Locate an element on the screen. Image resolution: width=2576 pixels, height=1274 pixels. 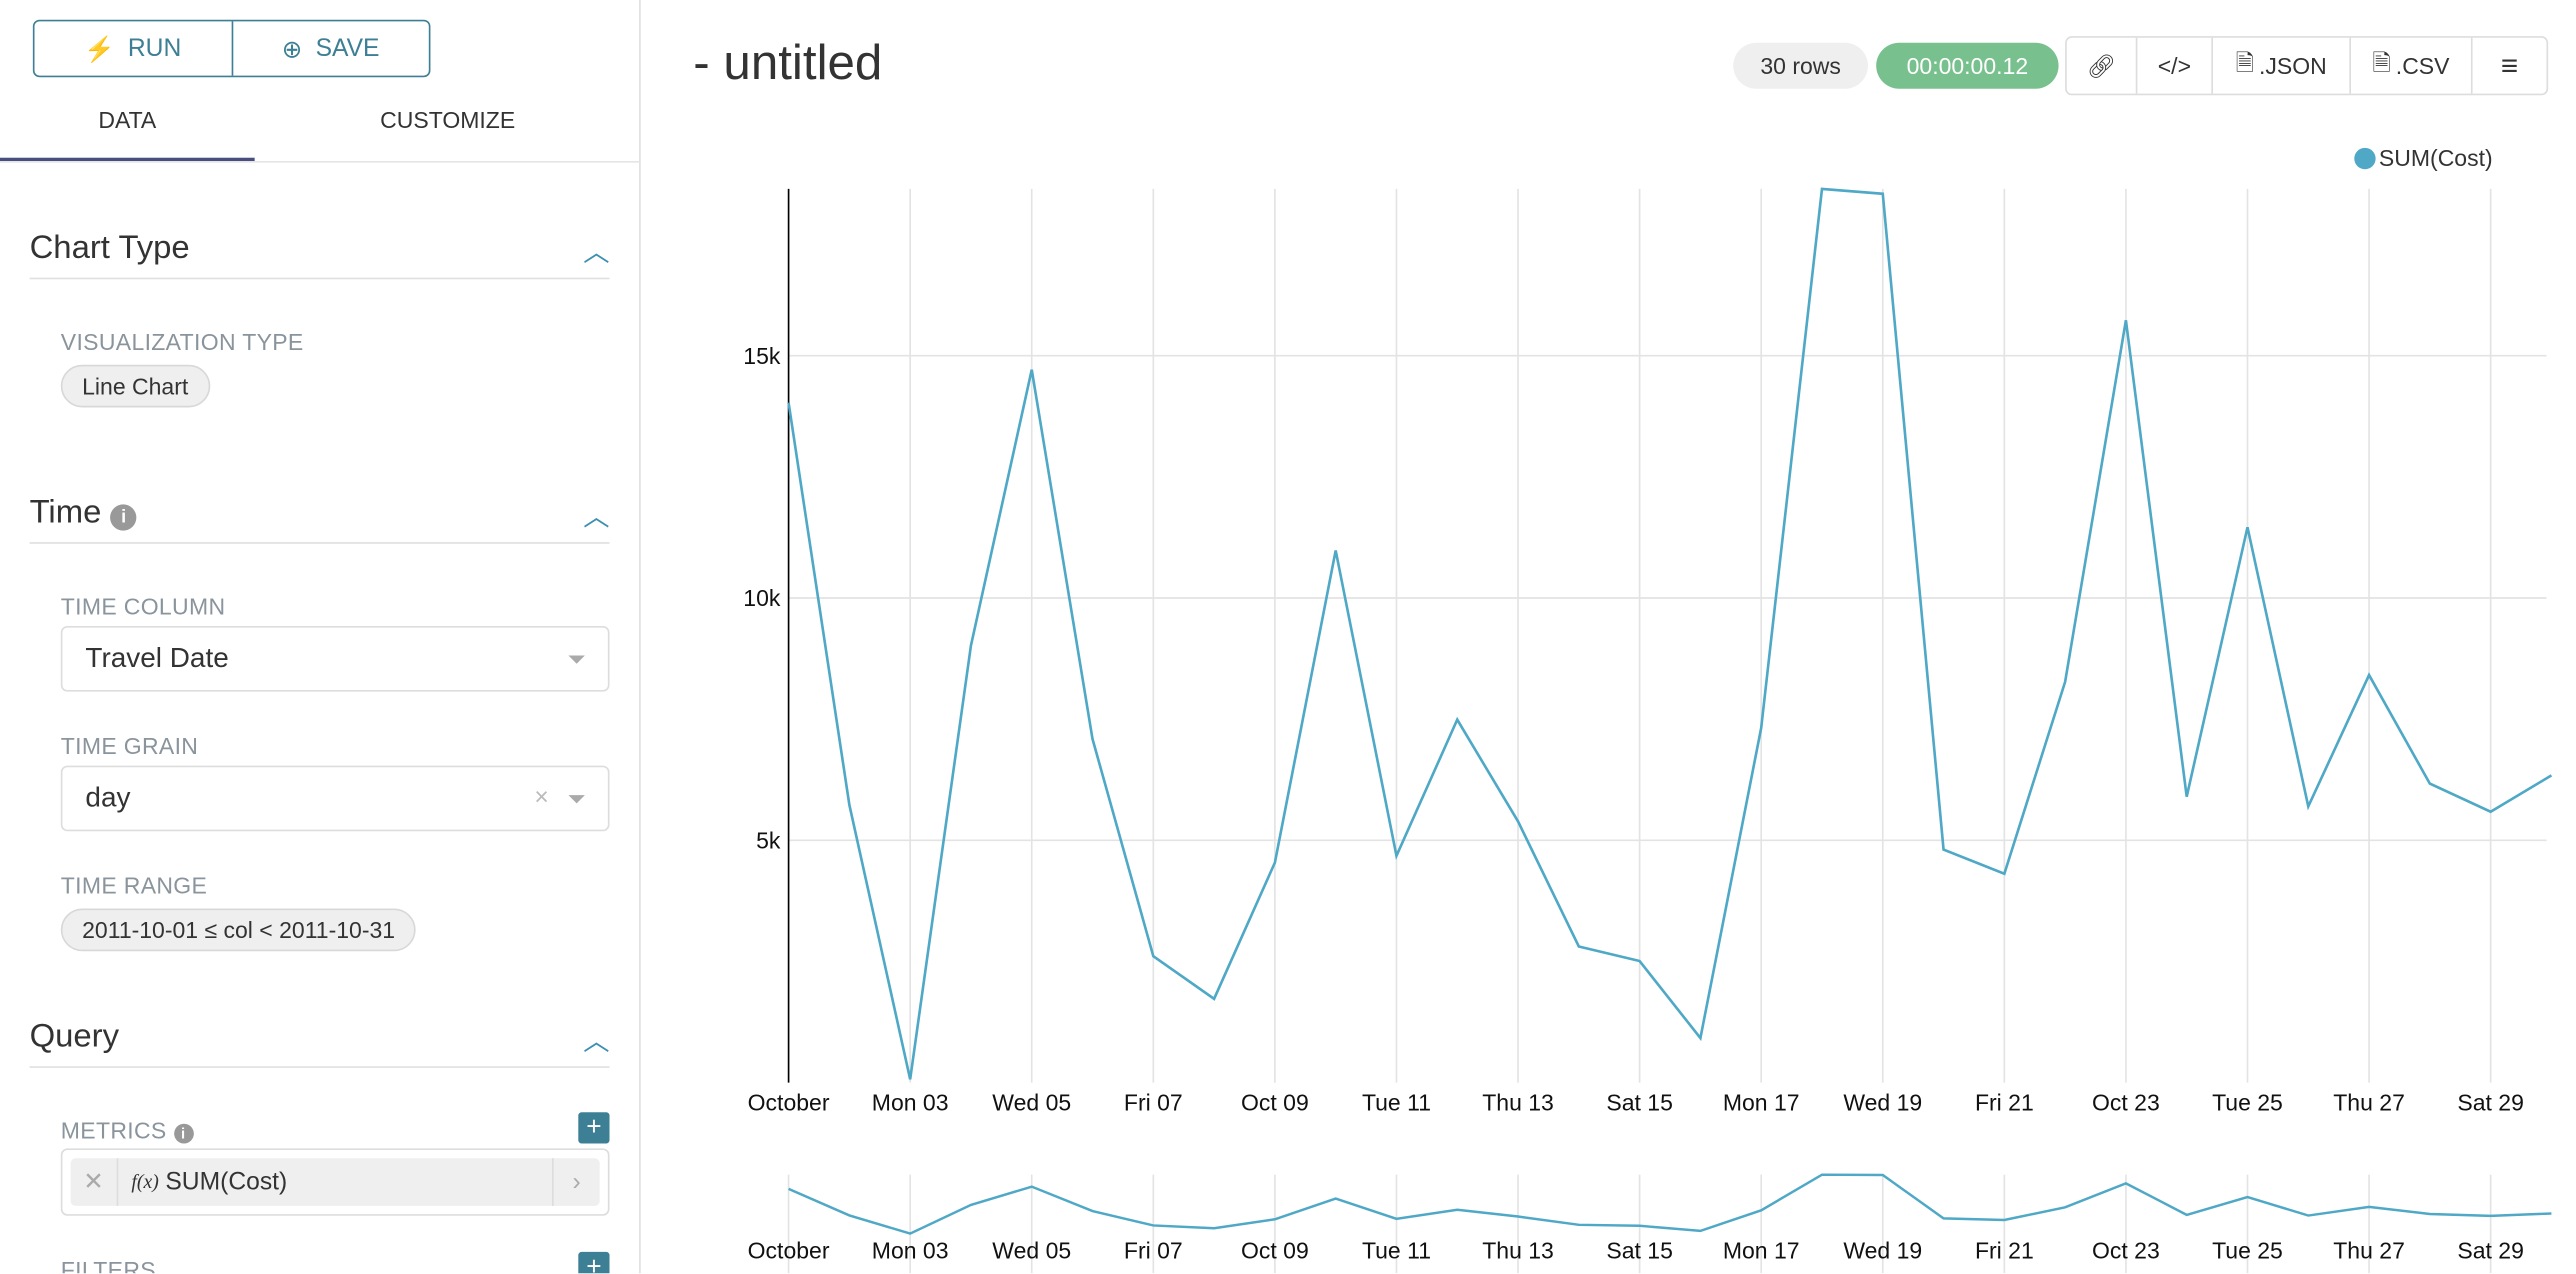
time-grain-select: day × is located at coordinates (335, 798).